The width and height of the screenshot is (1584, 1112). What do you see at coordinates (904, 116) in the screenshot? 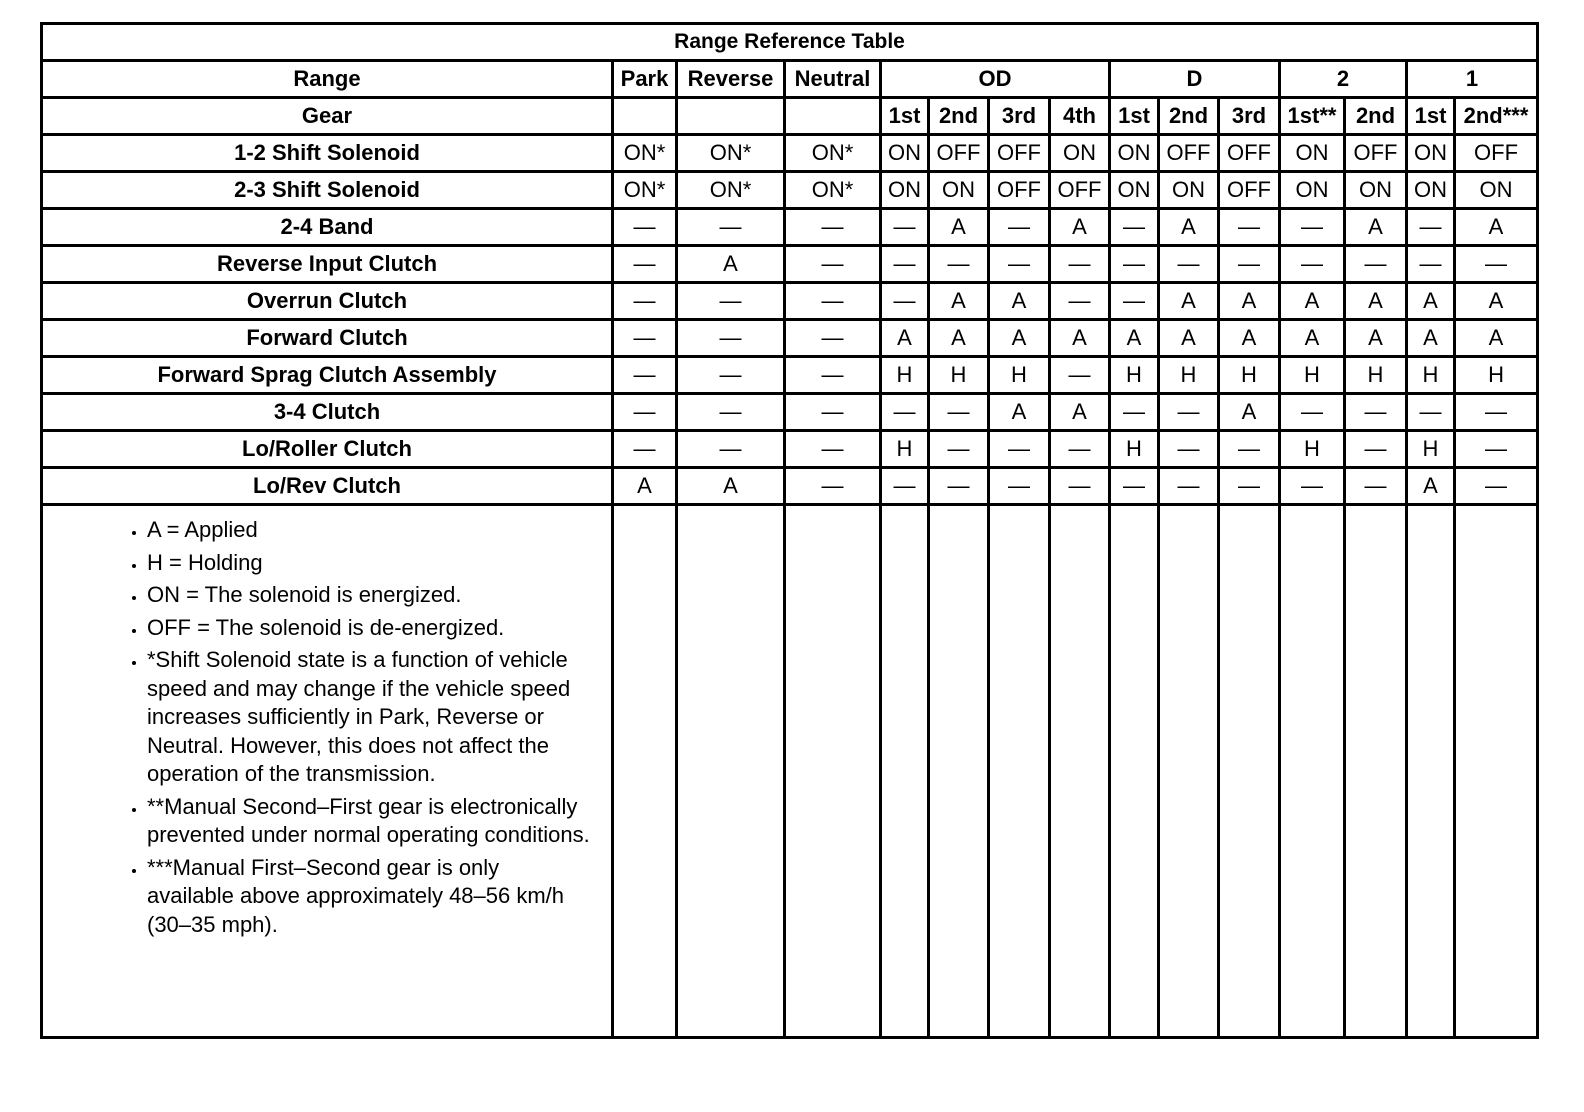
I see `gear-header: 1st` at bounding box center [904, 116].